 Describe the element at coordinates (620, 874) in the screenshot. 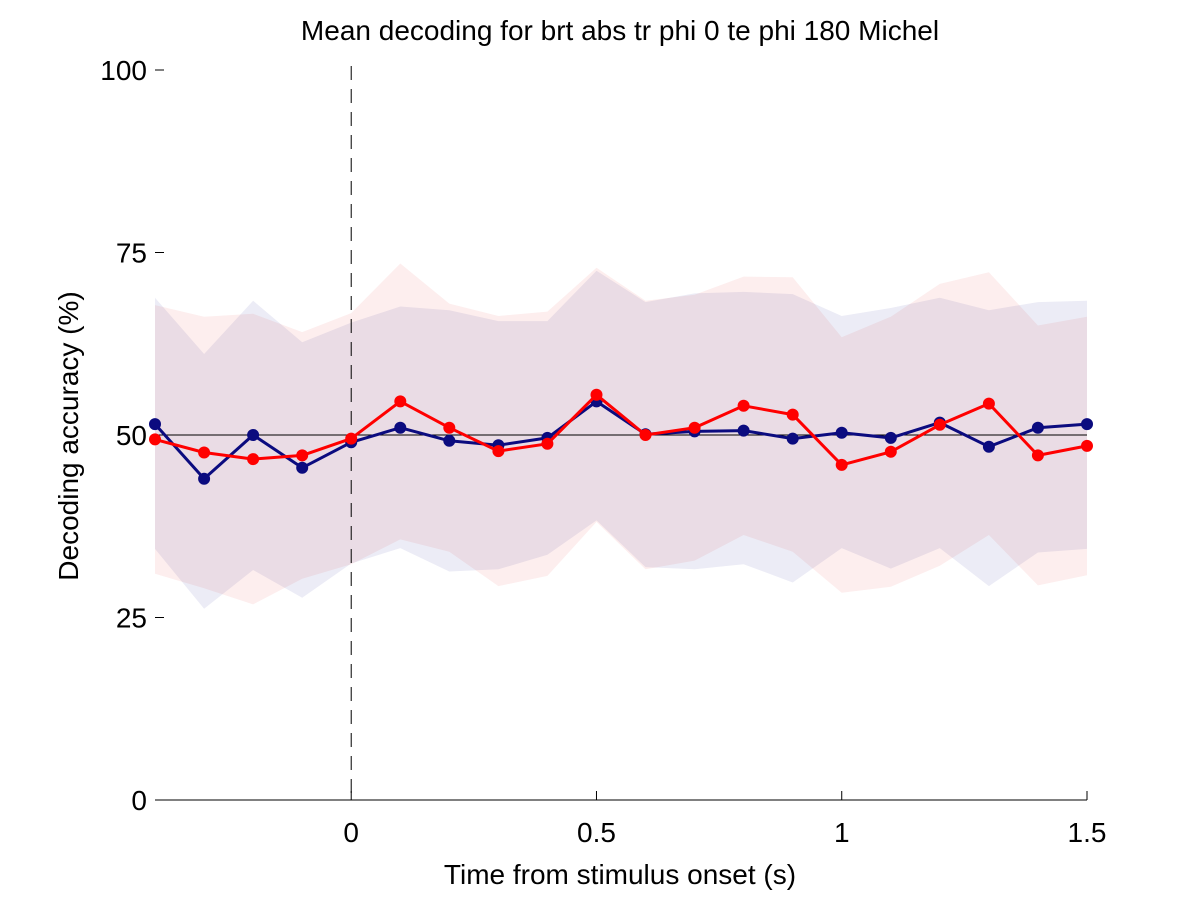

I see `x-axis-label: Time from stimulus onset (s)` at that location.